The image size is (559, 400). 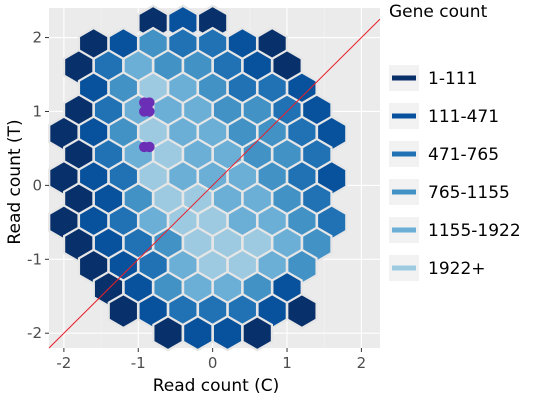 What do you see at coordinates (213, 363) in the screenshot?
I see `x-tick-label: 0` at bounding box center [213, 363].